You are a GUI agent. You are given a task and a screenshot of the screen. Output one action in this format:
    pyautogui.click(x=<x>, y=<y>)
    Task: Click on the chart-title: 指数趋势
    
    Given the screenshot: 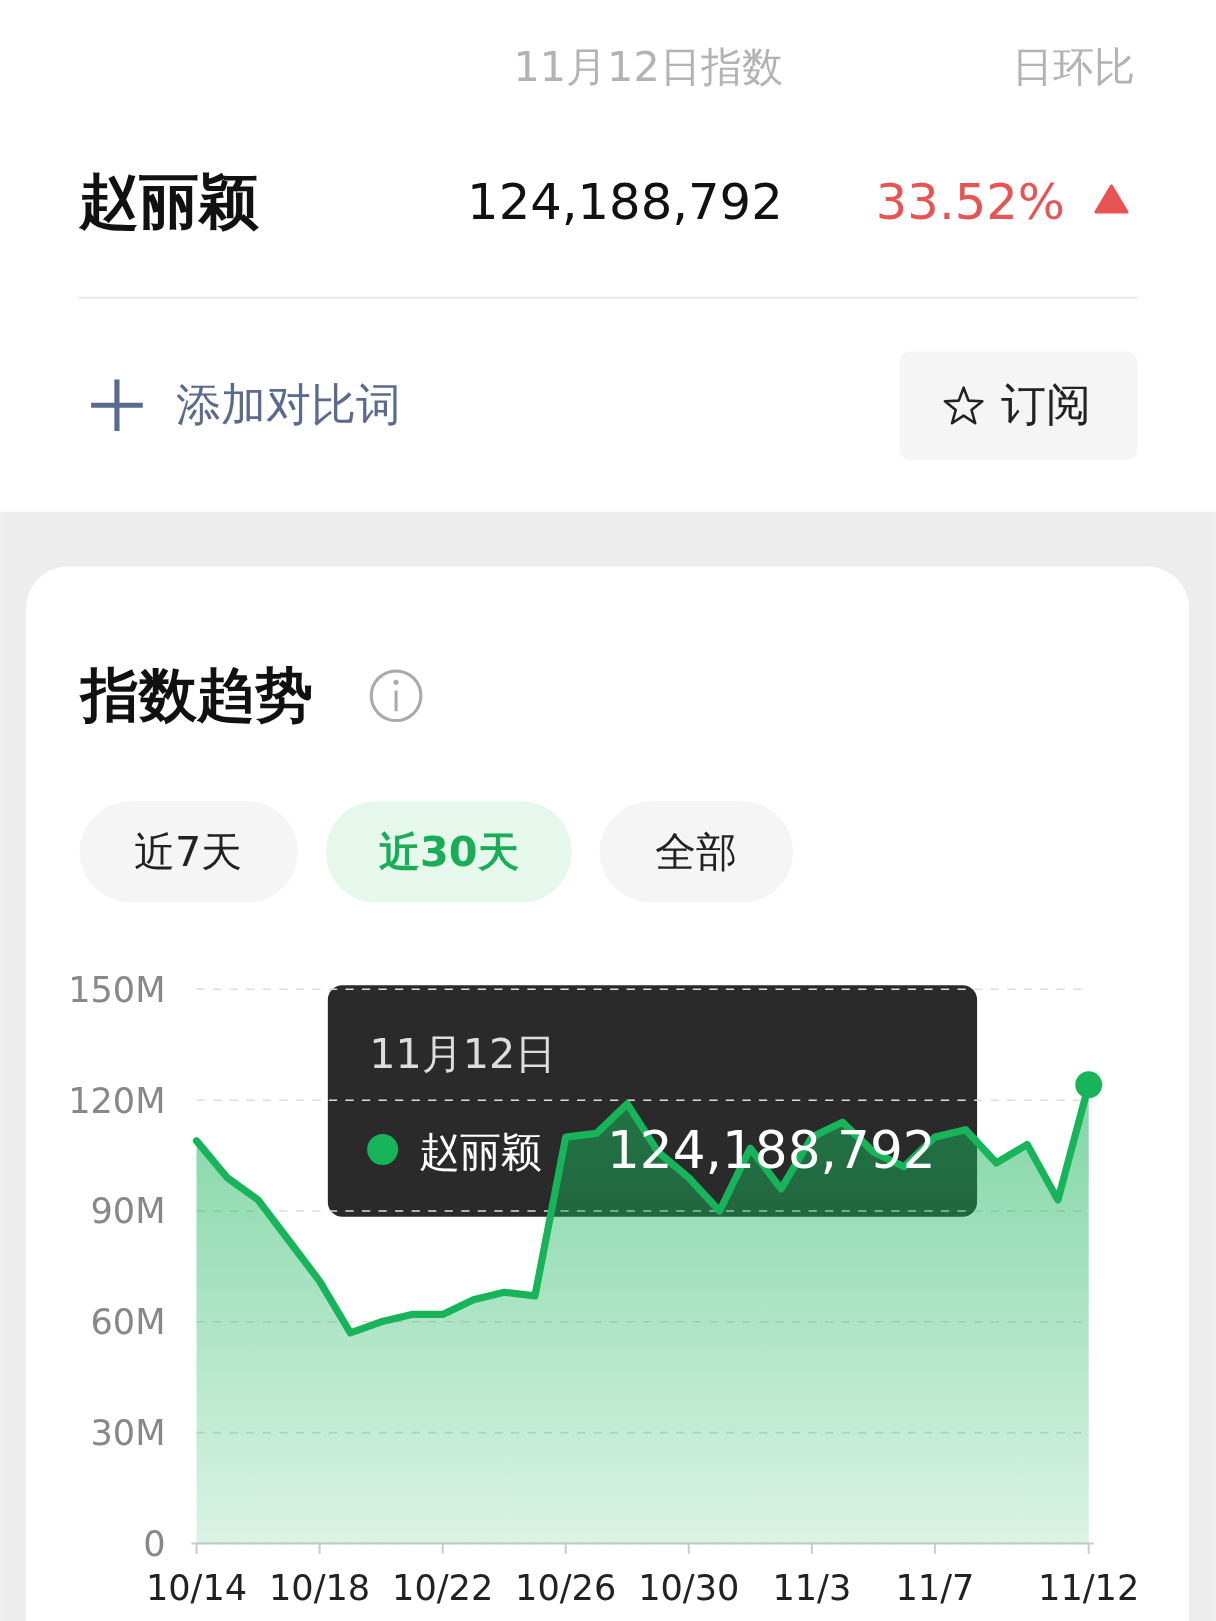 What is the action you would take?
    pyautogui.click(x=195, y=695)
    